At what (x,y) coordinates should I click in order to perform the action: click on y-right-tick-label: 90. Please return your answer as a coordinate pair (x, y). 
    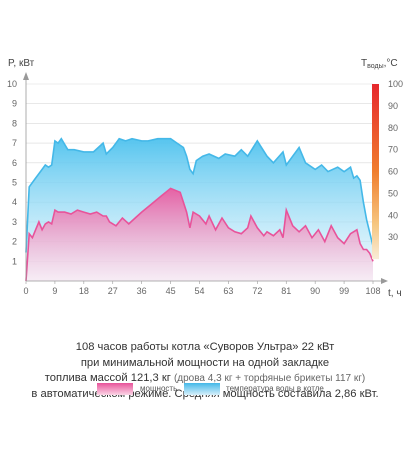
    Looking at the image, I should click on (393, 106).